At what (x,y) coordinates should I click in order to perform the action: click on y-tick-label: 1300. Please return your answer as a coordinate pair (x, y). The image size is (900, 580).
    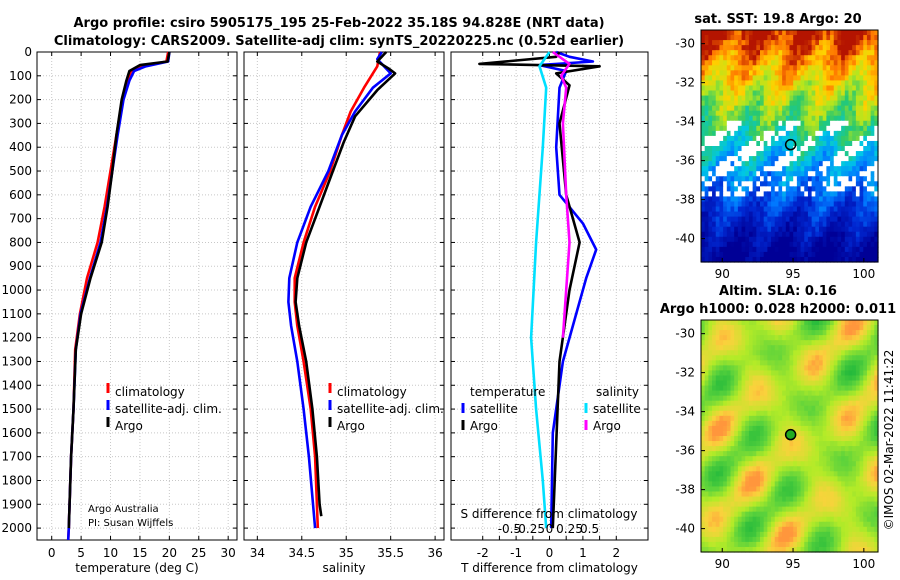
    Looking at the image, I should click on (16, 361).